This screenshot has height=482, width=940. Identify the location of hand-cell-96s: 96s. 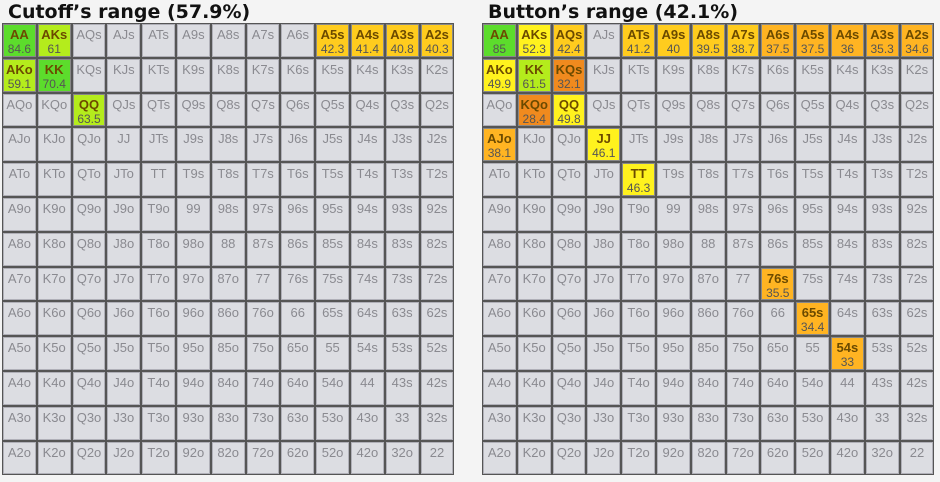
(298, 214).